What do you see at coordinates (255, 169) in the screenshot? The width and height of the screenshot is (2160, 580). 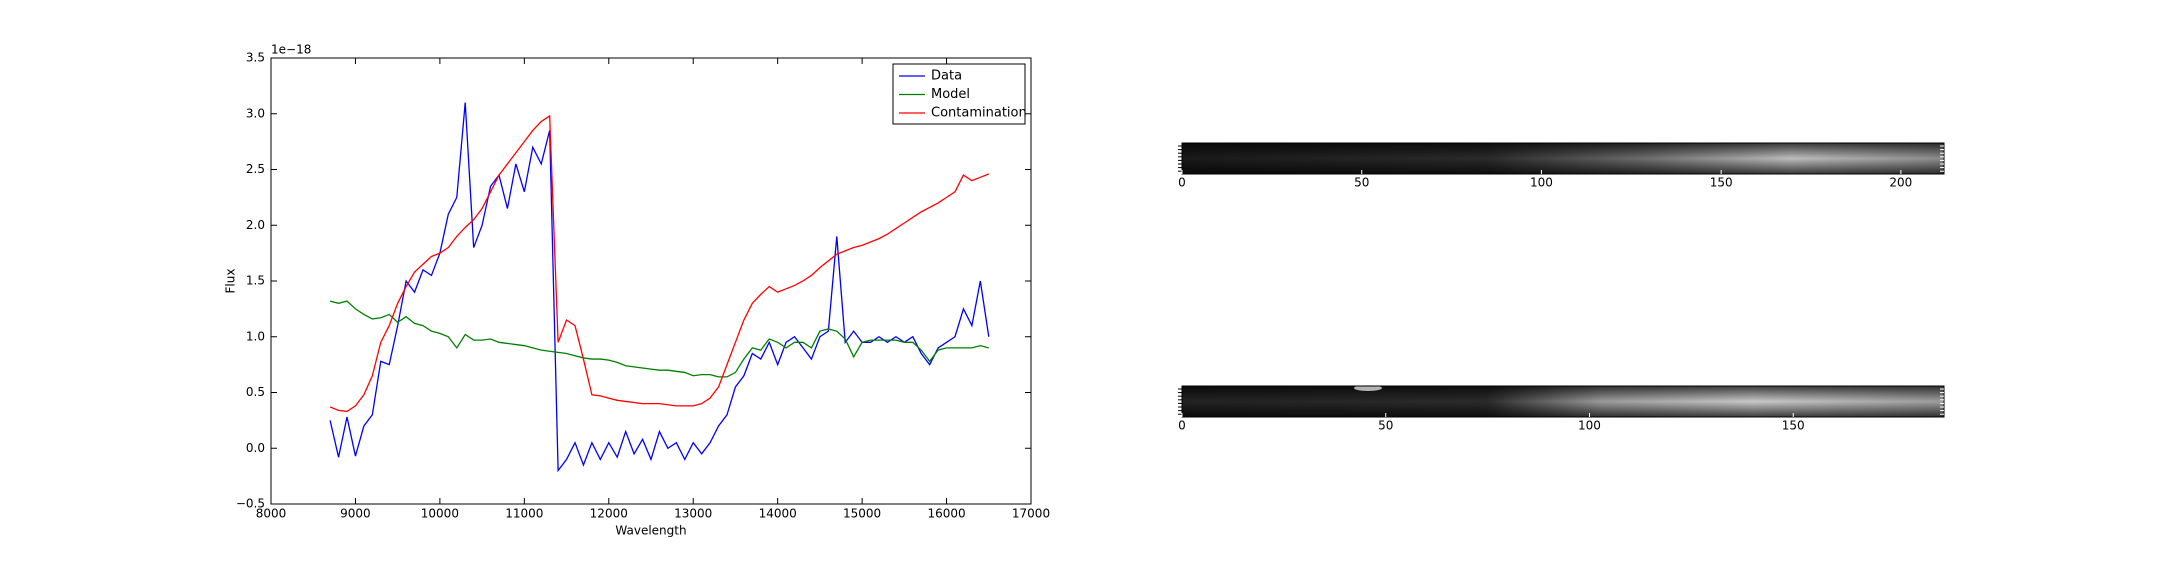 I see `y-tick-label: 2.5` at bounding box center [255, 169].